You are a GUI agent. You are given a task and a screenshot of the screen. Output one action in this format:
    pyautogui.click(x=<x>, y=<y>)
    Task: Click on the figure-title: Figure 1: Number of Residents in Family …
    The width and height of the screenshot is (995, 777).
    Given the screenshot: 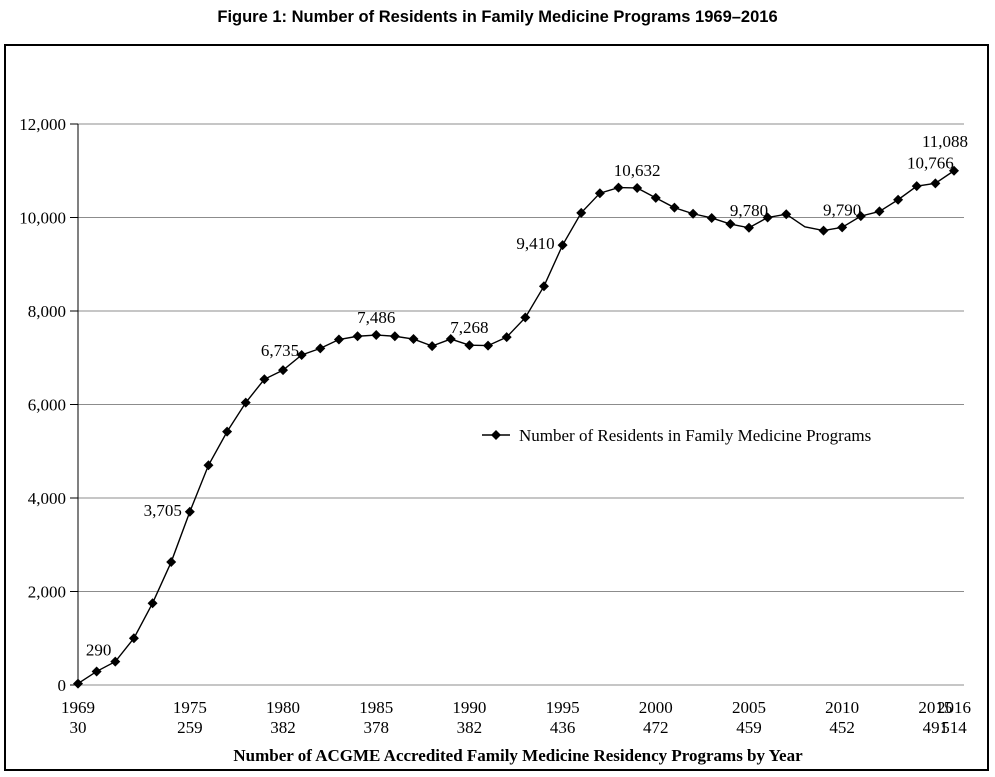 What is the action you would take?
    pyautogui.click(x=497, y=17)
    